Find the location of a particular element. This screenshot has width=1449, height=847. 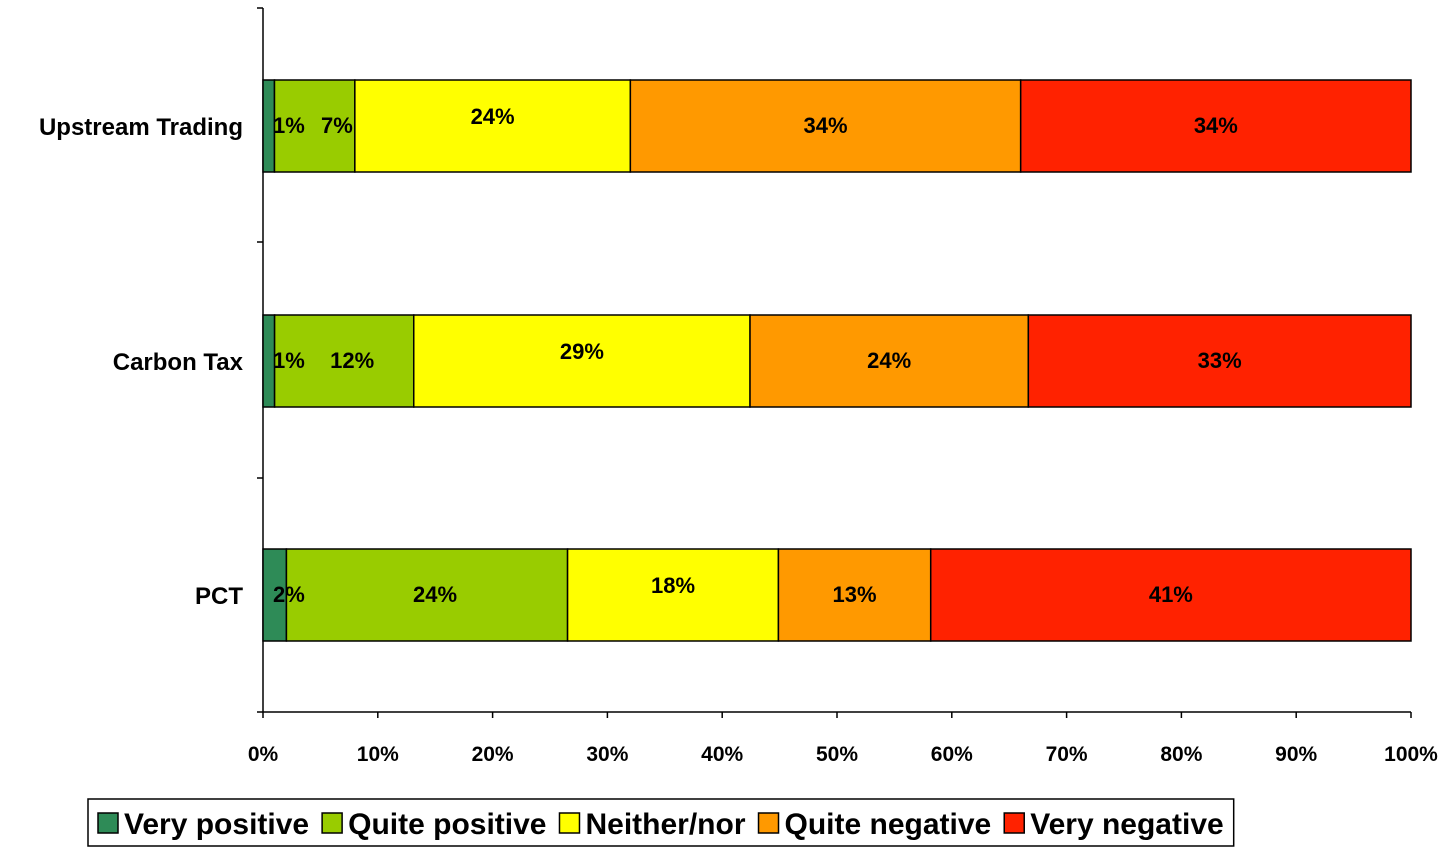

x-tick-label: 90% is located at coordinates (1296, 754).